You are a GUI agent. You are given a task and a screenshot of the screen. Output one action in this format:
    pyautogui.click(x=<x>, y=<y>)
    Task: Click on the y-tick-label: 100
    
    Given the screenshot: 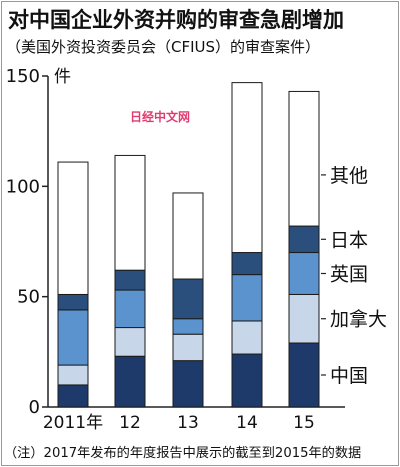 What is the action you would take?
    pyautogui.click(x=23, y=186)
    